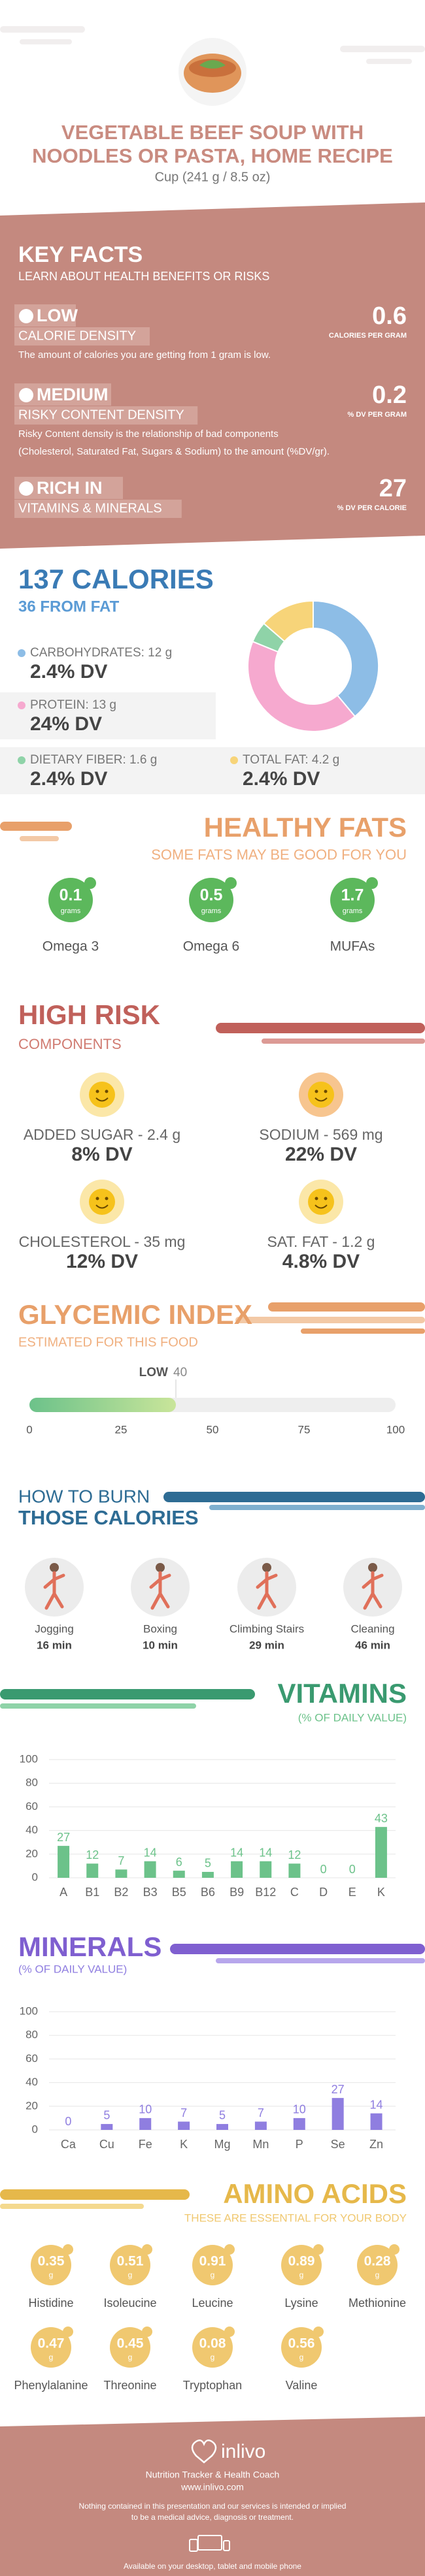 Image resolution: width=425 pixels, height=2576 pixels. What do you see at coordinates (121, 1892) in the screenshot?
I see `x-tick-label: B2` at bounding box center [121, 1892].